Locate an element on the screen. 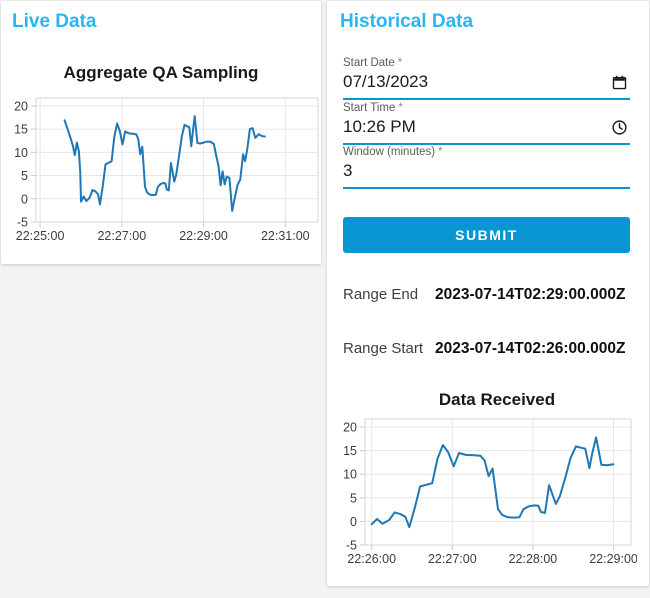 The width and height of the screenshot is (650, 598). window-minutes-field: Window (minutes) * is located at coordinates (486, 167).